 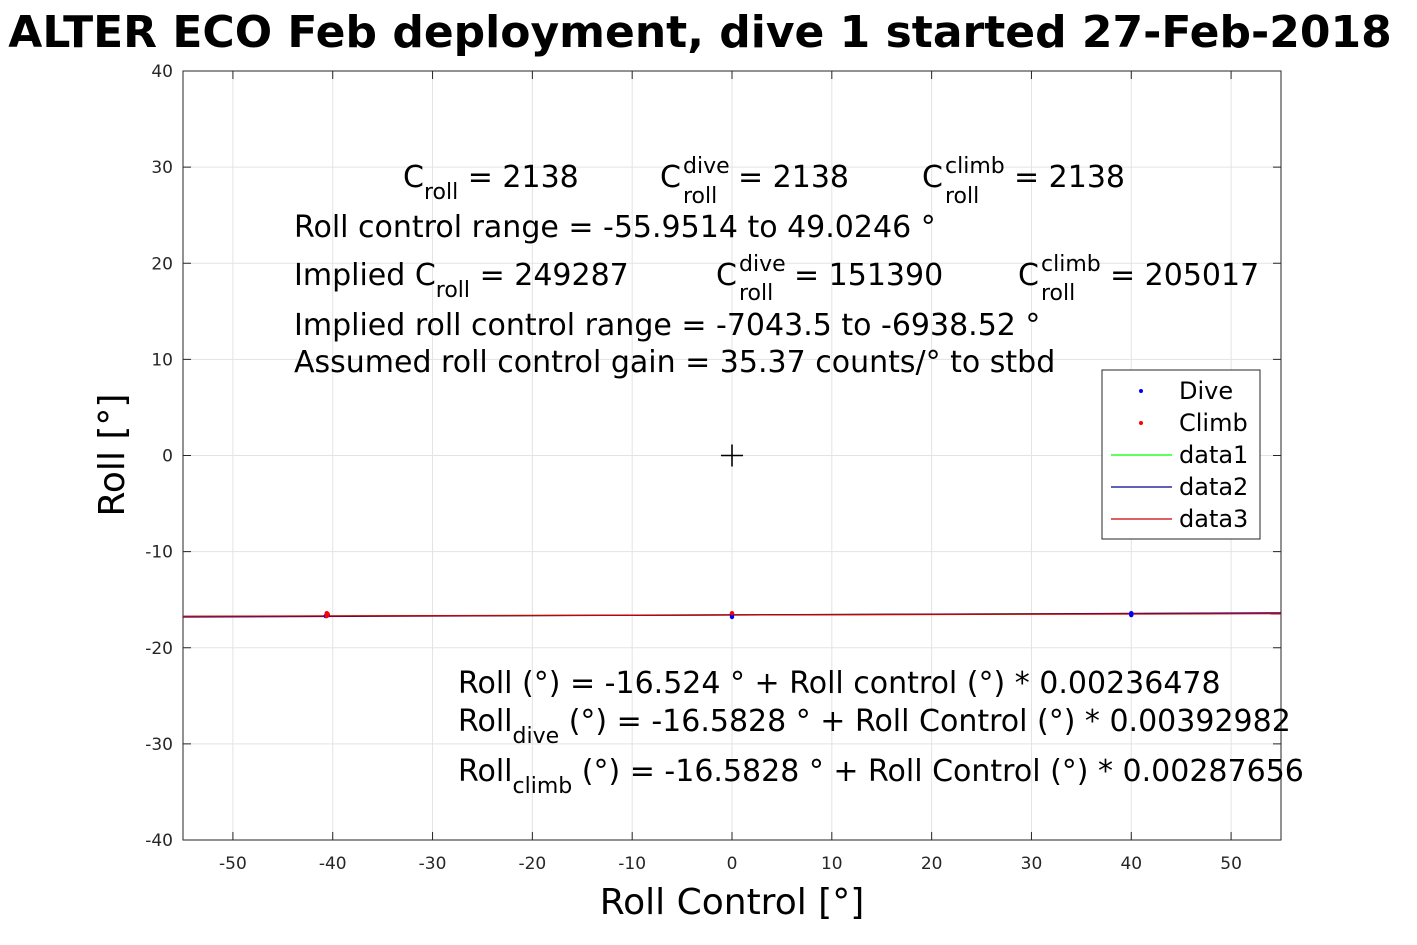 I want to click on c-roll-annotation: Croll = 2138, so click(x=491, y=182).